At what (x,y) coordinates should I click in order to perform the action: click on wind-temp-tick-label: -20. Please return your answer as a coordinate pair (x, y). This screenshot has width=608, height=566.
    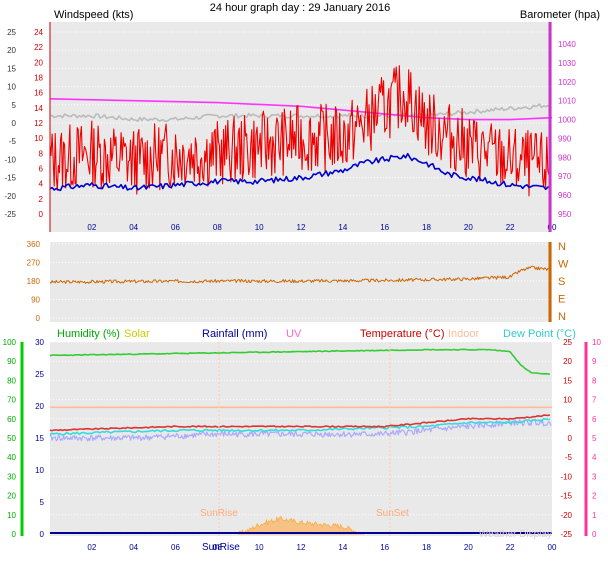
    Looking at the image, I should click on (10, 196).